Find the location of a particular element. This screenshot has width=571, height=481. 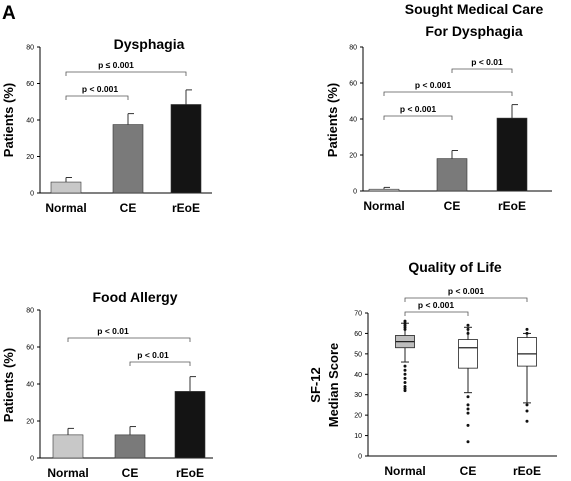

chart-title: Sought Medical Care is located at coordinates (474, 9).